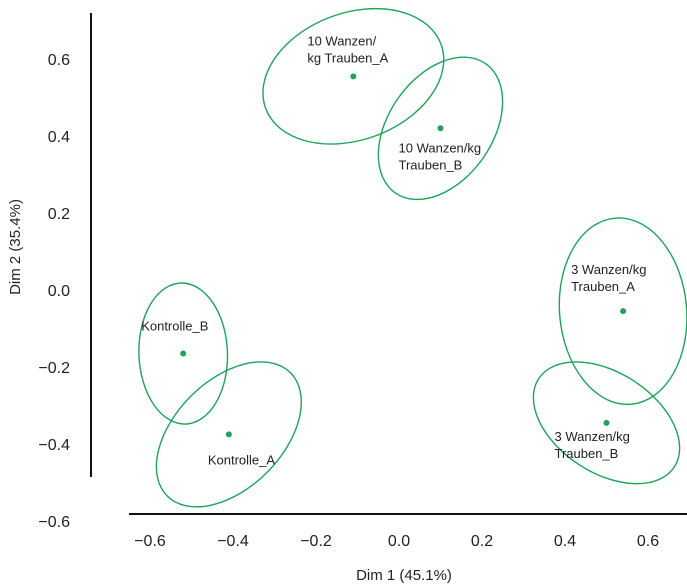 Image resolution: width=687 pixels, height=585 pixels. I want to click on point-label: 10 Wanzen/kg Trauben_B, so click(440, 156).